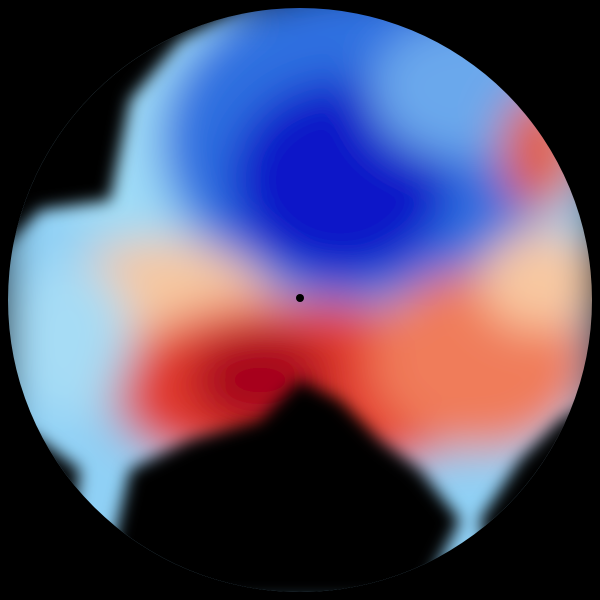  What do you see at coordinates (300, 298) in the screenshot?
I see `radar-site-marker` at bounding box center [300, 298].